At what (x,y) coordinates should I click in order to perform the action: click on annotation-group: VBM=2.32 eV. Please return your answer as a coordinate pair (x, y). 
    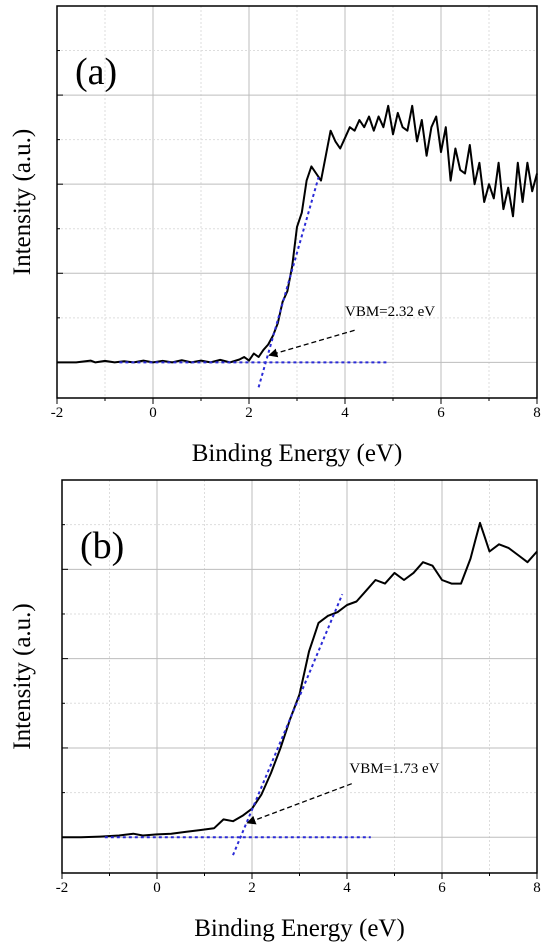
    Looking at the image, I should click on (351, 331).